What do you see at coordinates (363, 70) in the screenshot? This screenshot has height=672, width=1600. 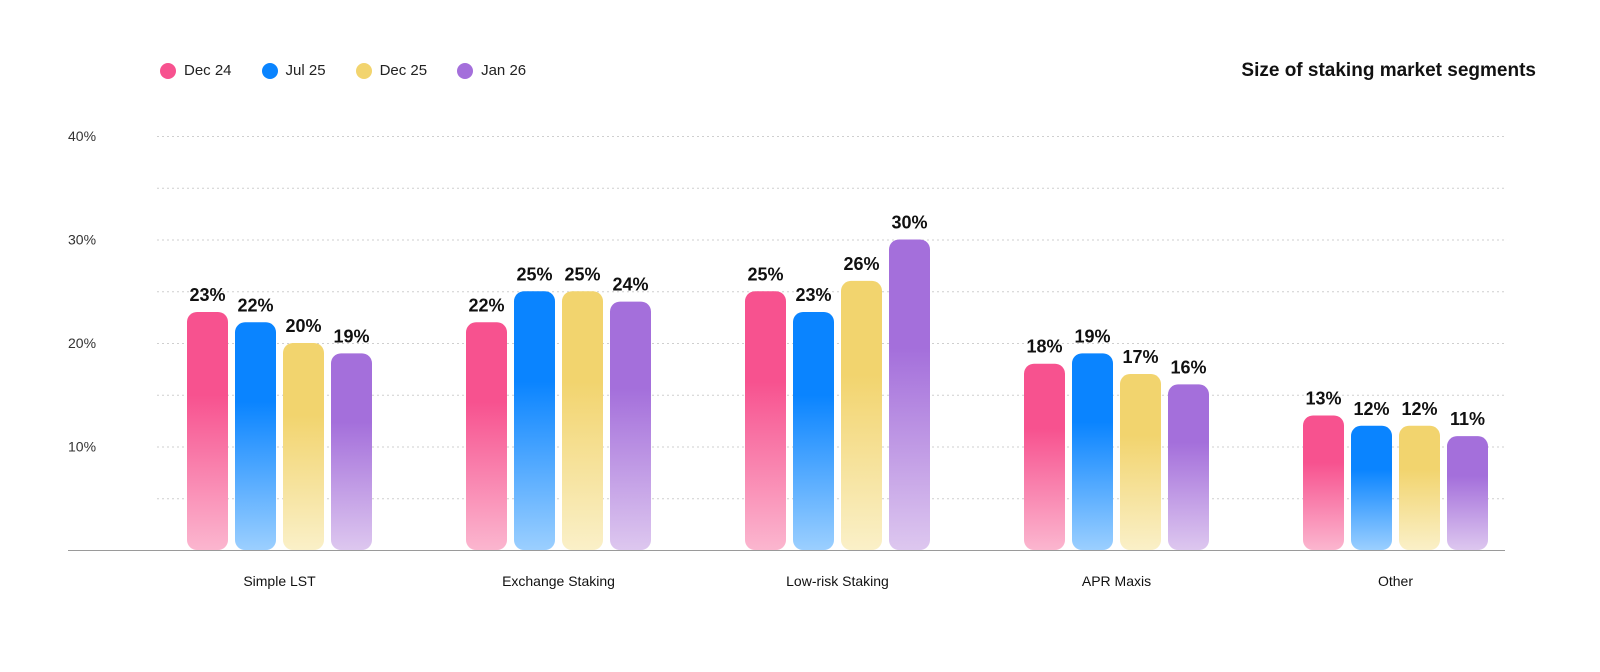 I see `legend-dot-dec25` at bounding box center [363, 70].